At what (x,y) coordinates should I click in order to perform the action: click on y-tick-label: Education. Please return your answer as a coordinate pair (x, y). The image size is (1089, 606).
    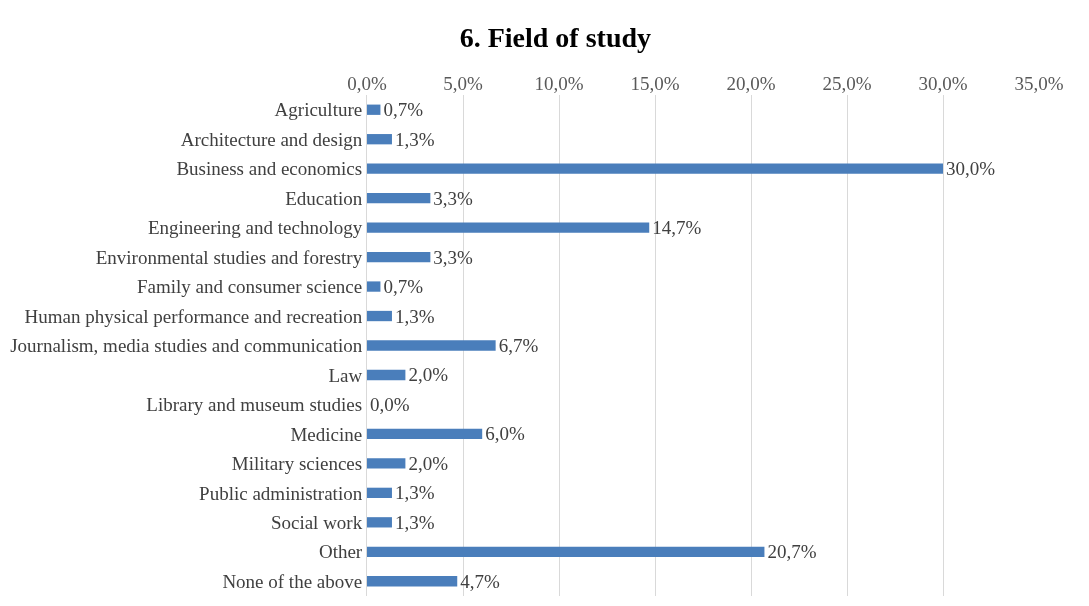
    Looking at the image, I should click on (324, 198).